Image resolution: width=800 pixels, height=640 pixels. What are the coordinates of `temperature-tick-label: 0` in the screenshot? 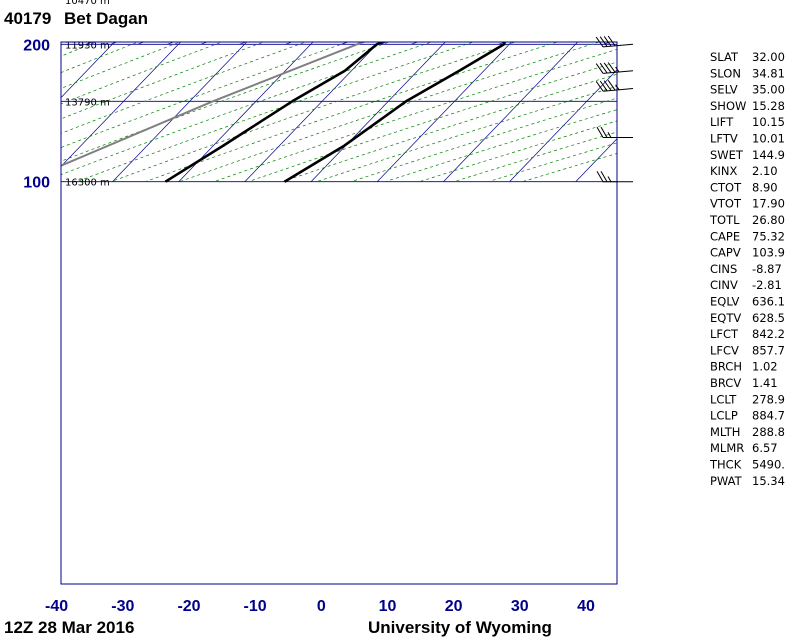 It's located at (321, 606).